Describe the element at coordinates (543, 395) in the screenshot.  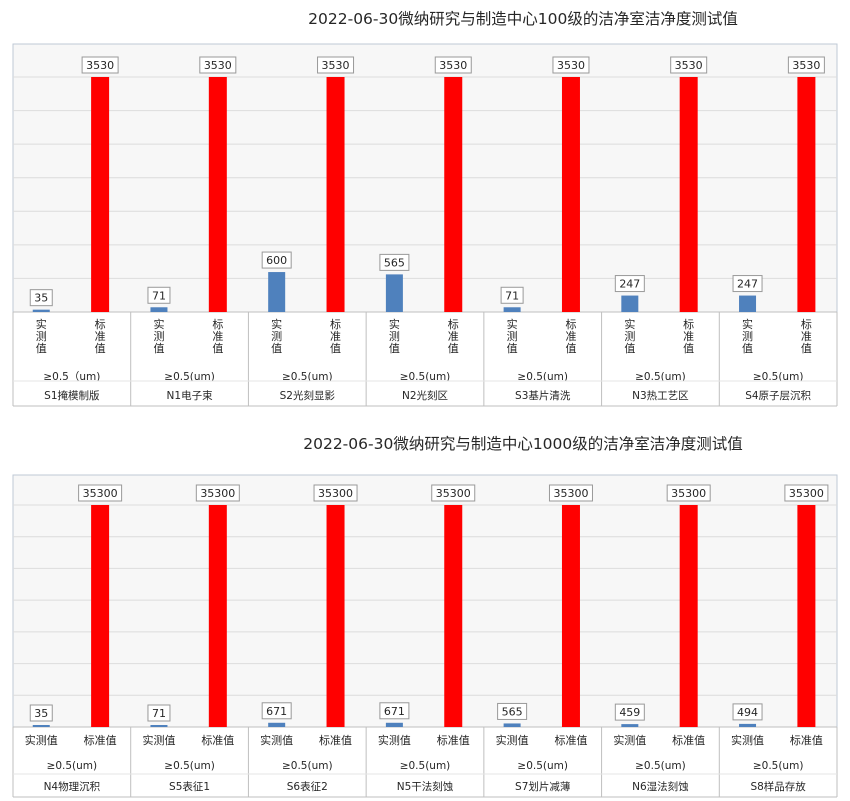
I see `area-label: S3基片清洗` at that location.